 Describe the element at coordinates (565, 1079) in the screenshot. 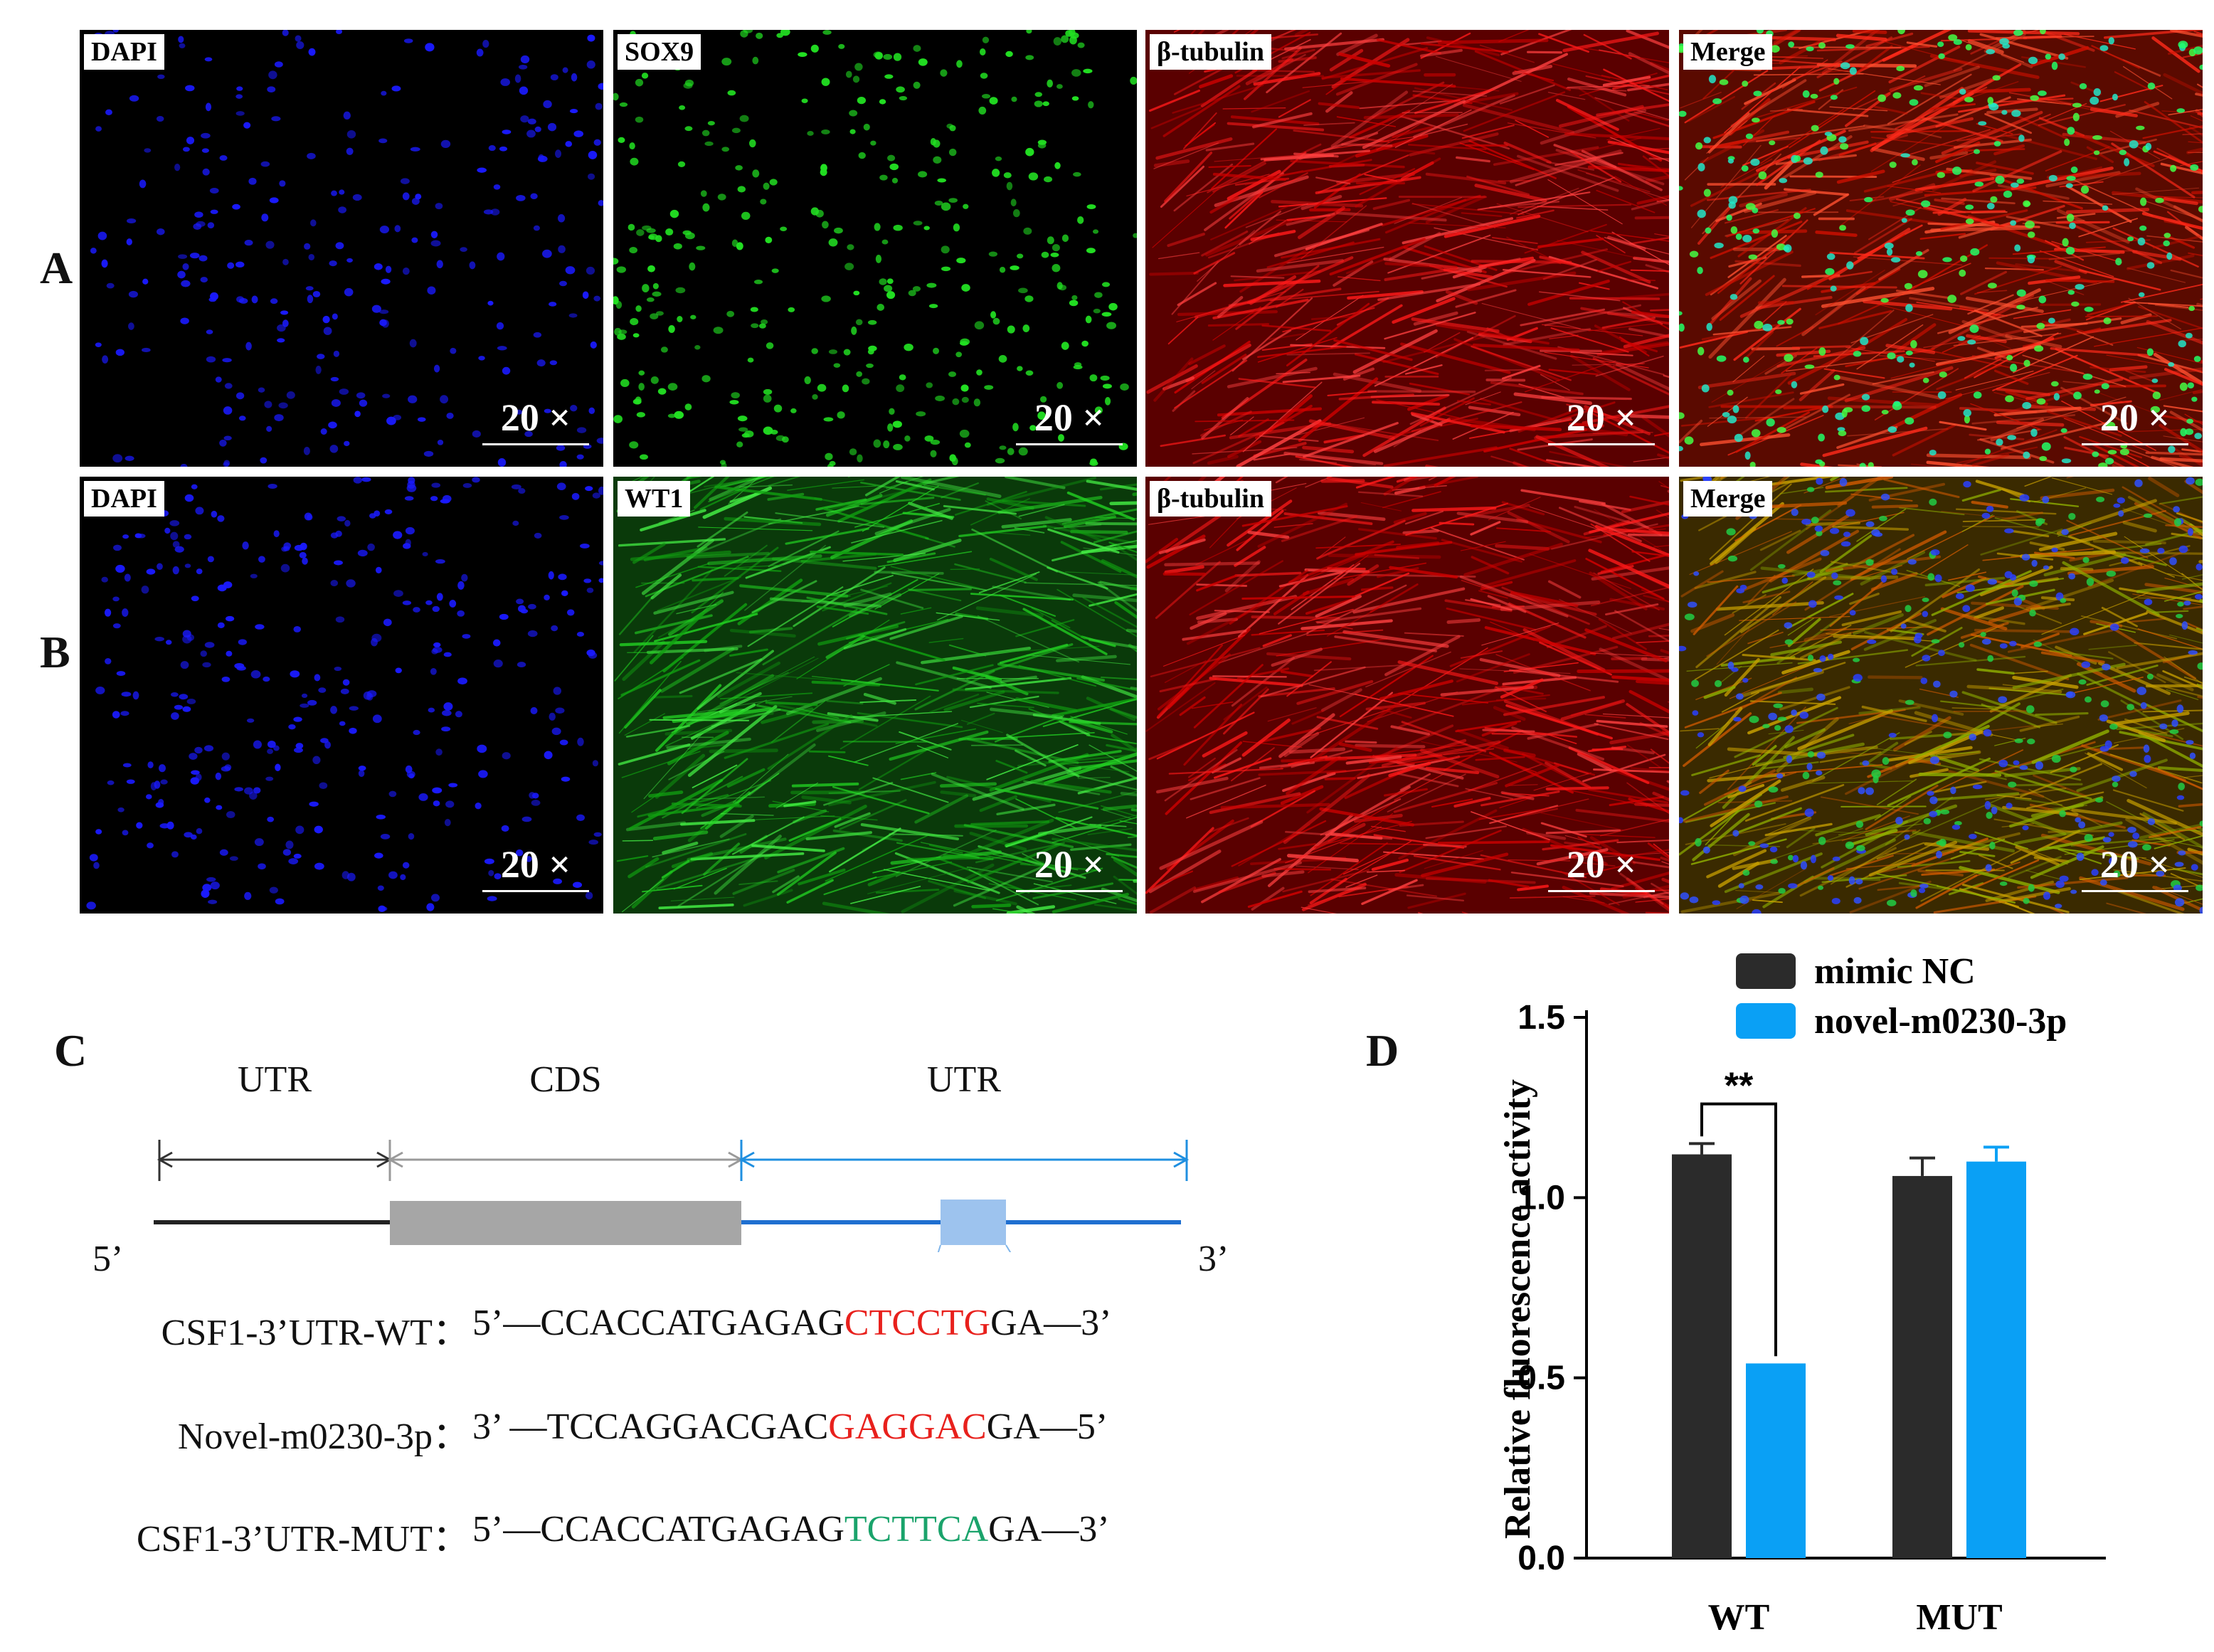

I see `segment-label-cds: CDS` at that location.